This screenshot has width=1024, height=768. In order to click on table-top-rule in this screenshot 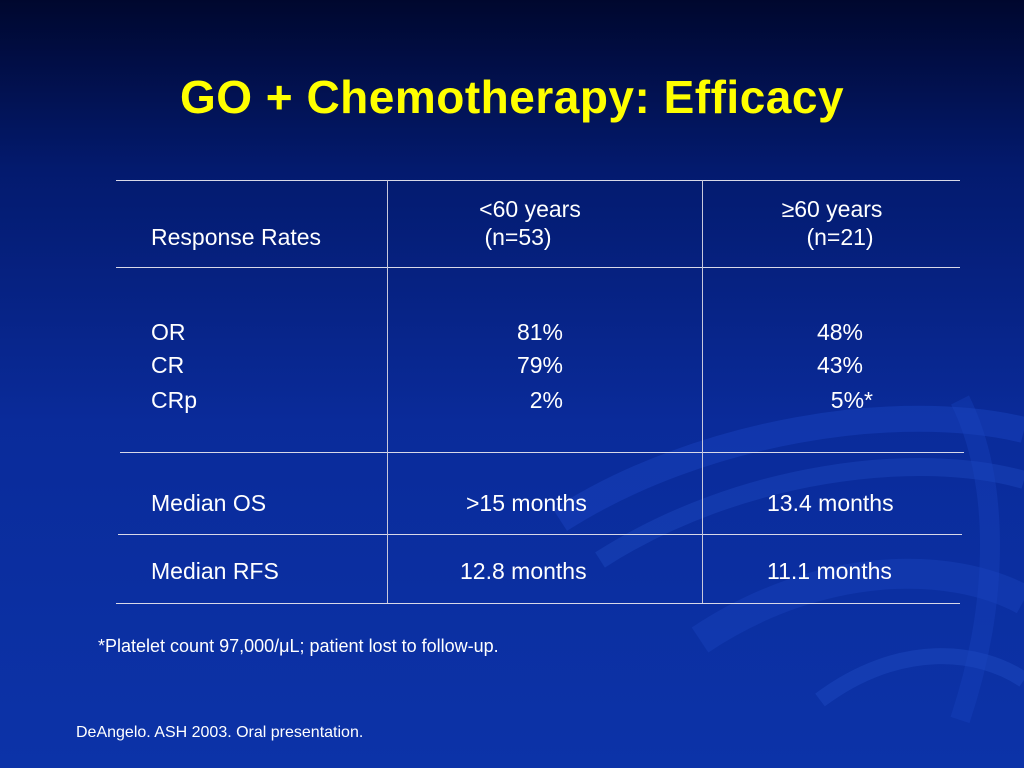, I will do `click(538, 180)`.